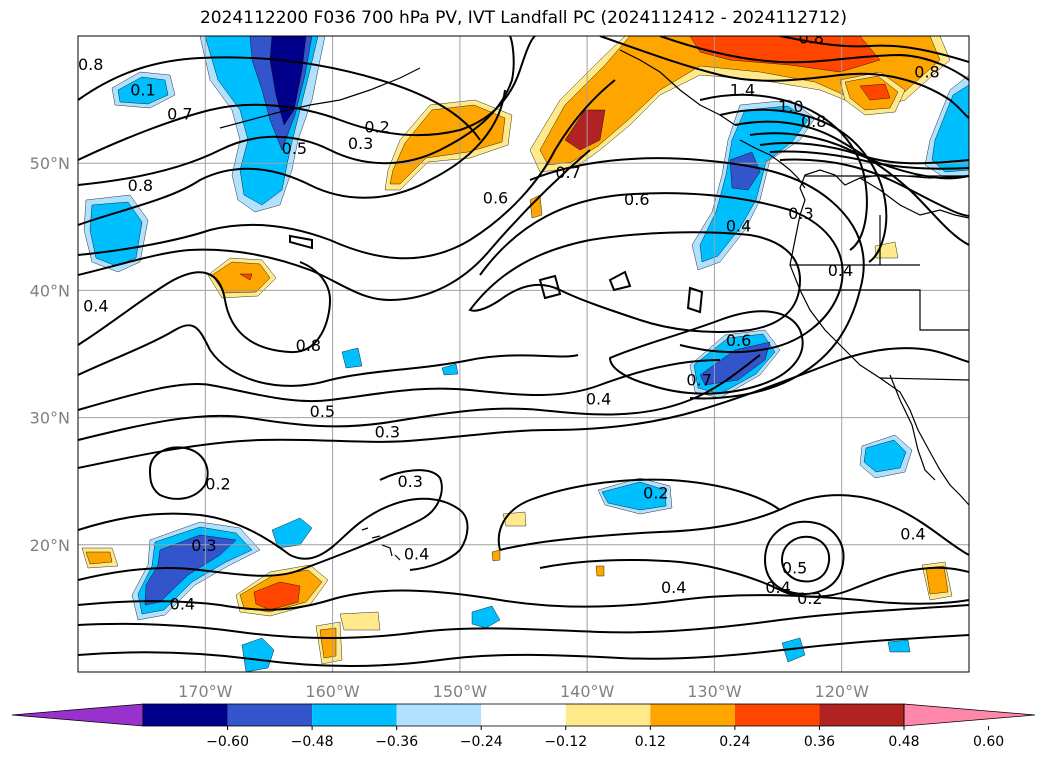  I want to click on colorbar-tick-label: −0.12, so click(565, 742).